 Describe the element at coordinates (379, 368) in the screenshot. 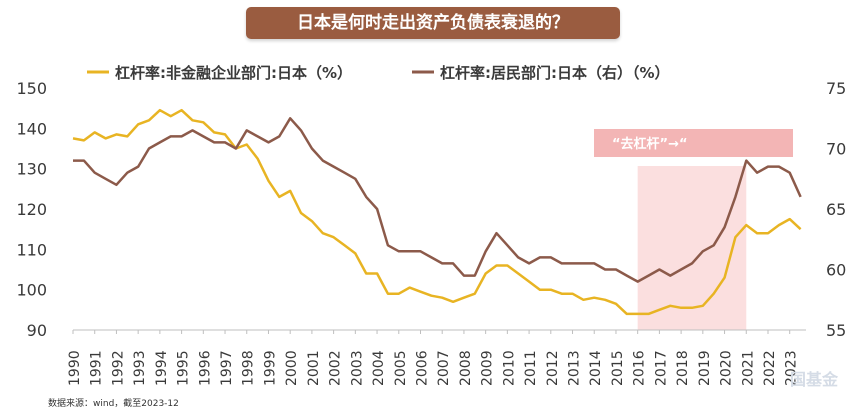

I see `x-tick-label: 2004` at that location.